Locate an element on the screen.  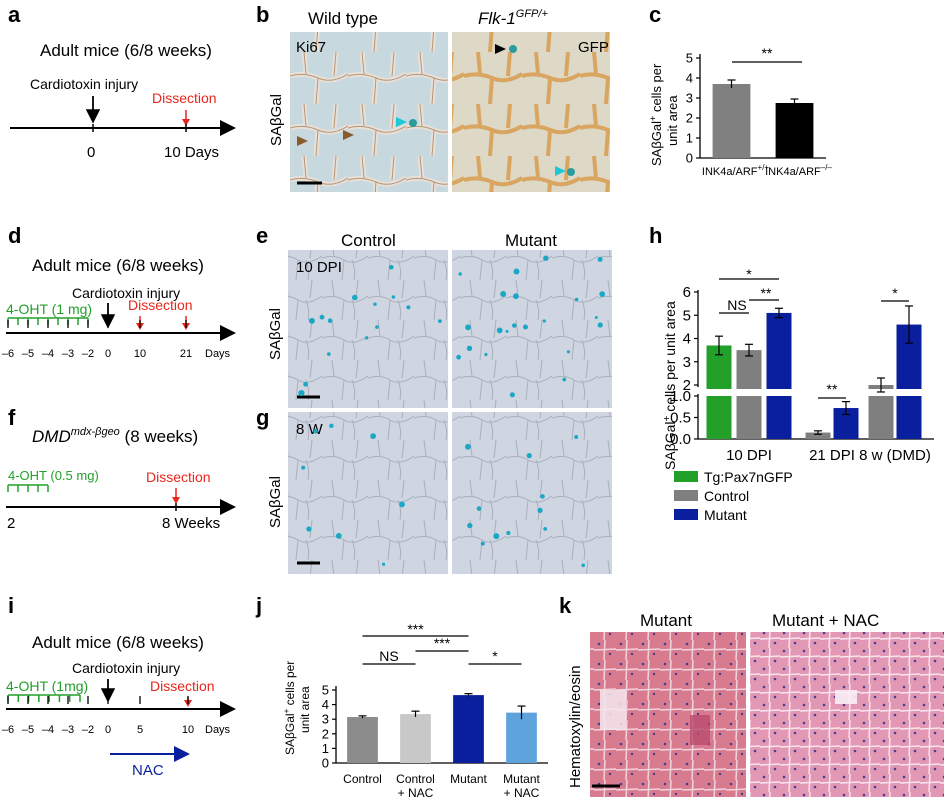
tick-labels-d: –6 –5 –4 –3 –2 0 10 21 is located at coordinates (97, 340).